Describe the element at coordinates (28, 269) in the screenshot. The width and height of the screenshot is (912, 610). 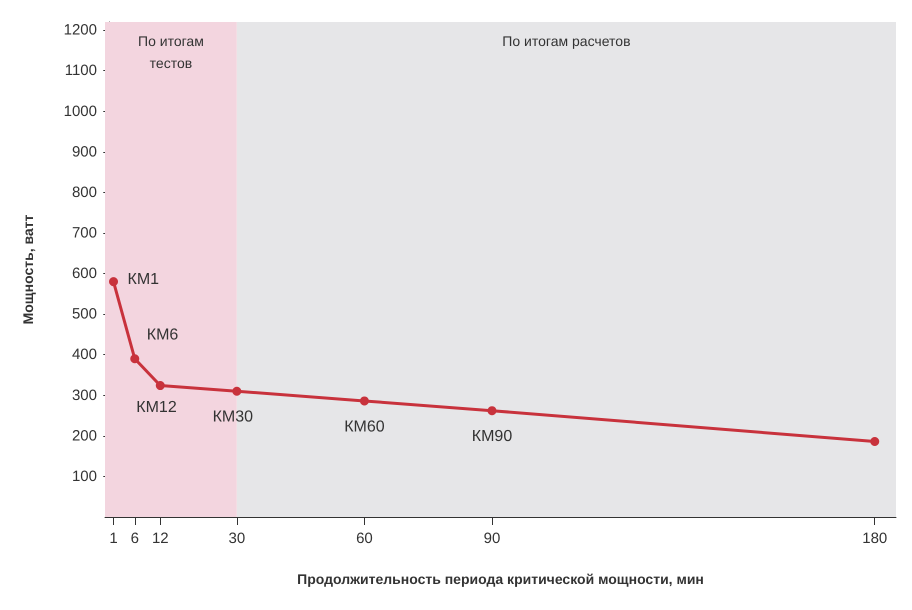
I see `y-axis-title: Мощность, ватт` at that location.